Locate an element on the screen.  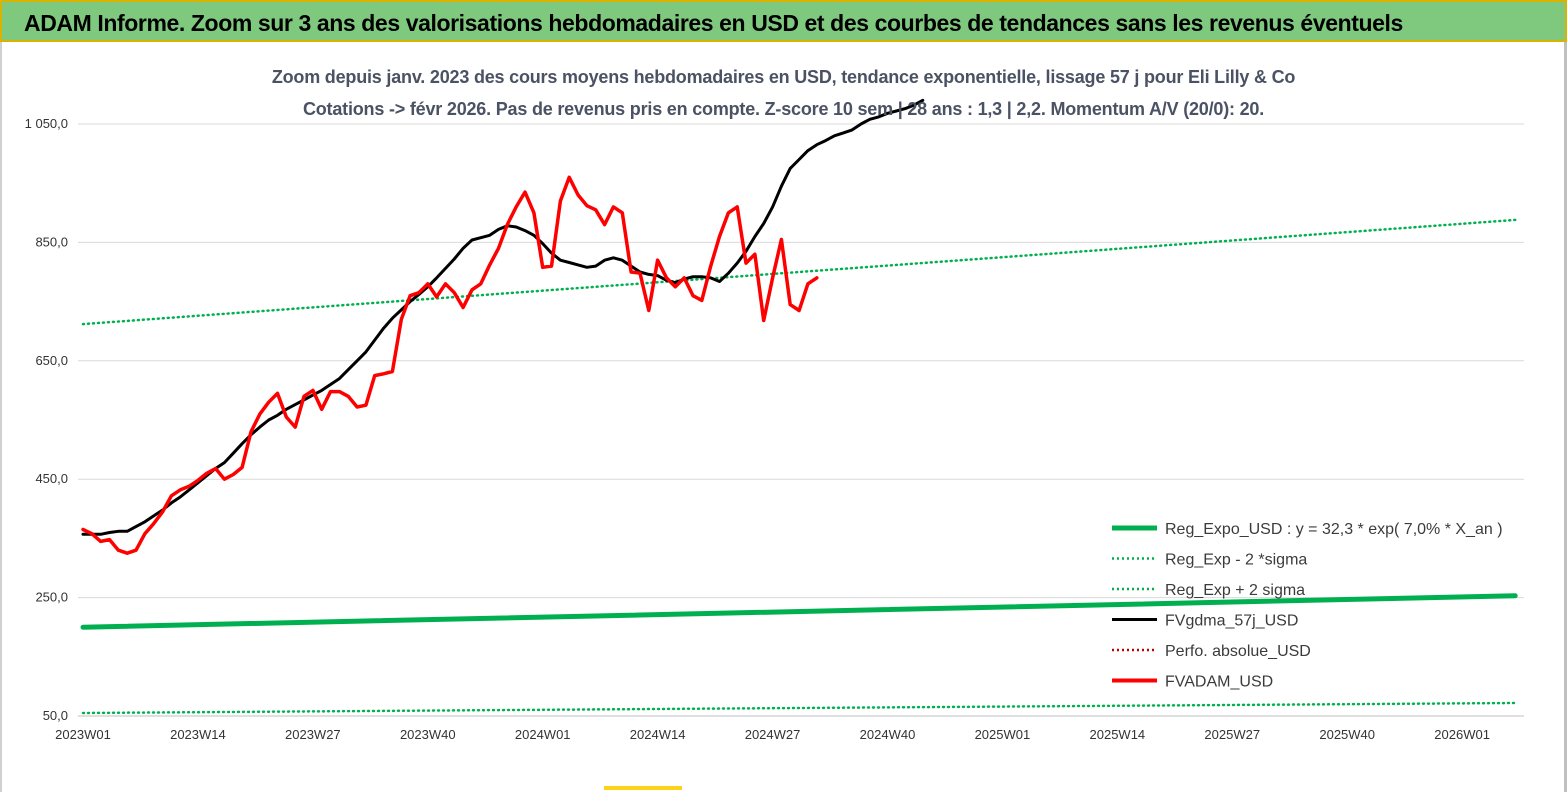
y-tick-label: 450,0 is located at coordinates (51, 478).